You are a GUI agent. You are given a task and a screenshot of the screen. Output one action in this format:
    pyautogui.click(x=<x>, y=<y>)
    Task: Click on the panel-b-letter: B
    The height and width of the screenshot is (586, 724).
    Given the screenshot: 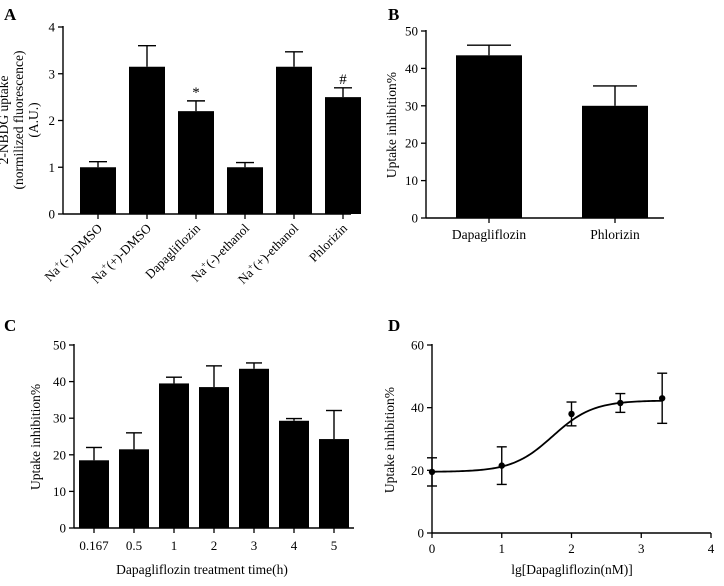 What is the action you would take?
    pyautogui.click(x=393, y=14)
    